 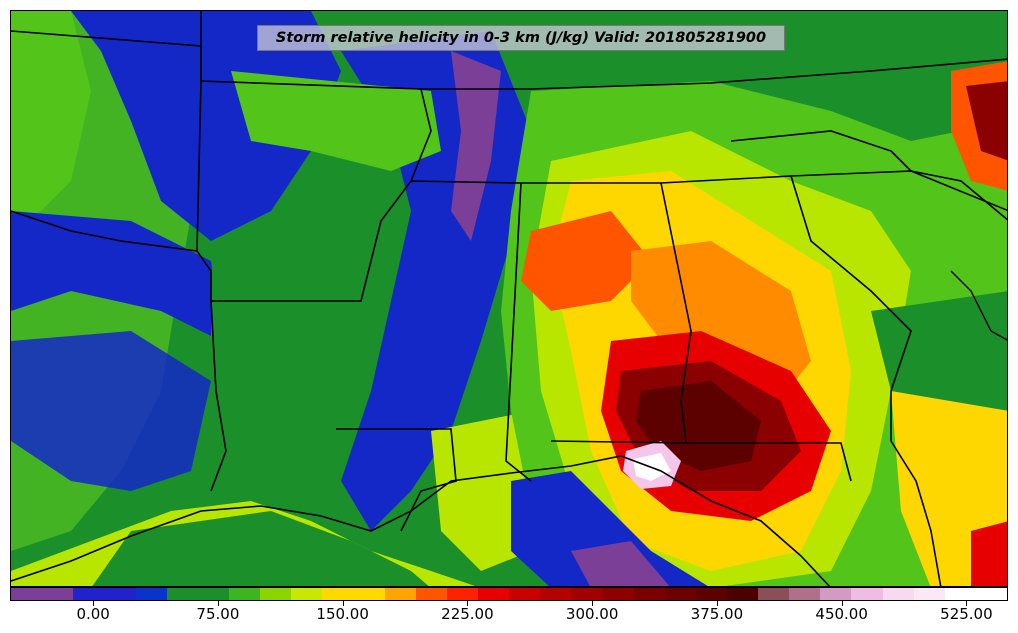 What do you see at coordinates (851, 308) in the screenshot?
I see `boundary-ga-sc` at bounding box center [851, 308].